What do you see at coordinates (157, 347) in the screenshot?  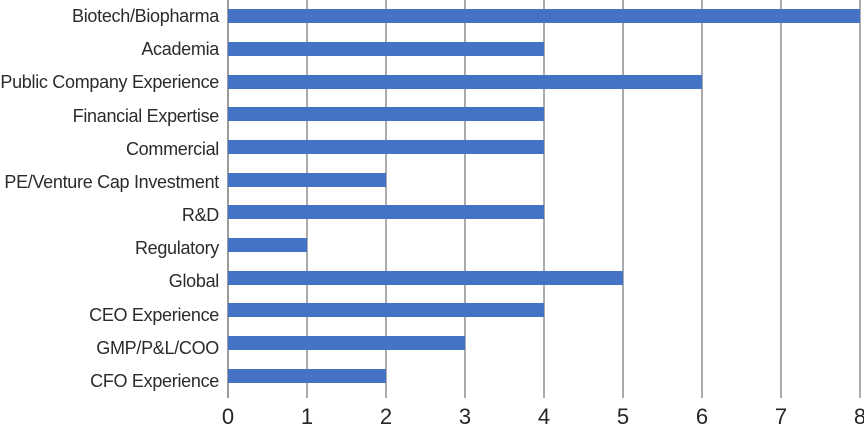 I see `category-label: GMP/P&L/COO` at bounding box center [157, 347].